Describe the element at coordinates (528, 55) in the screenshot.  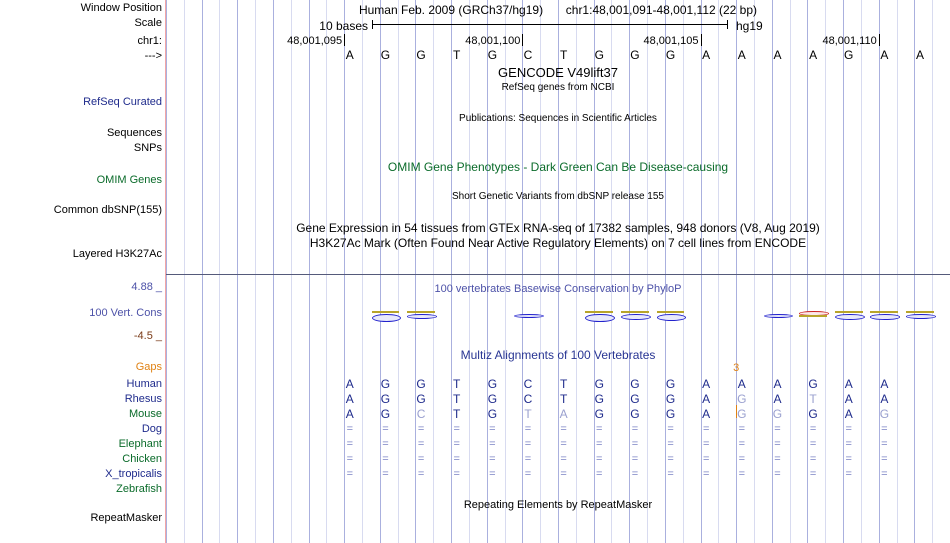
I see `sequence-base: C` at that location.